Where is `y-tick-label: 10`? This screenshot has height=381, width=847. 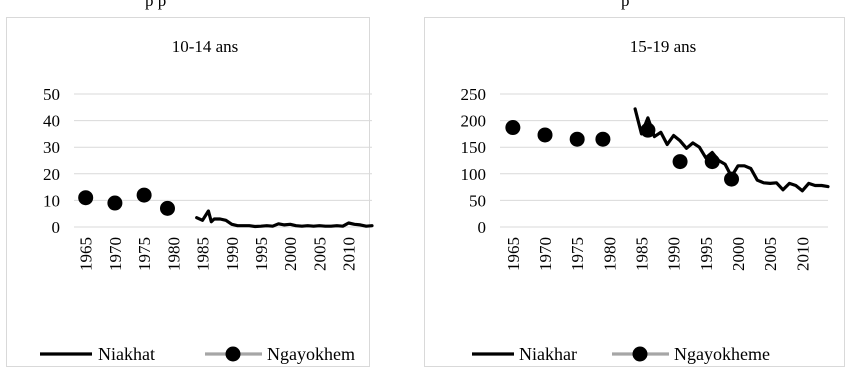
y-tick-label: 10 is located at coordinates (51, 200).